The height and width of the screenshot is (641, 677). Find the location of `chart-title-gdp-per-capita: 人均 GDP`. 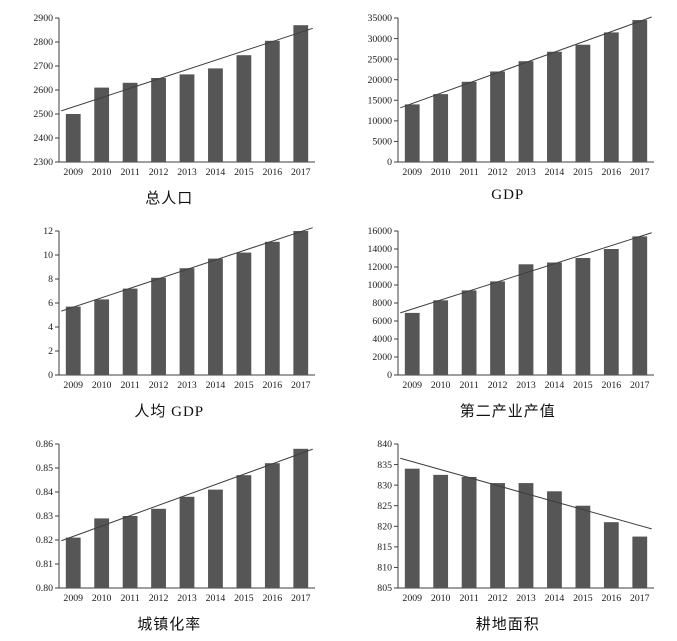

chart-title-gdp-per-capita: 人均 GDP is located at coordinates (169, 410).